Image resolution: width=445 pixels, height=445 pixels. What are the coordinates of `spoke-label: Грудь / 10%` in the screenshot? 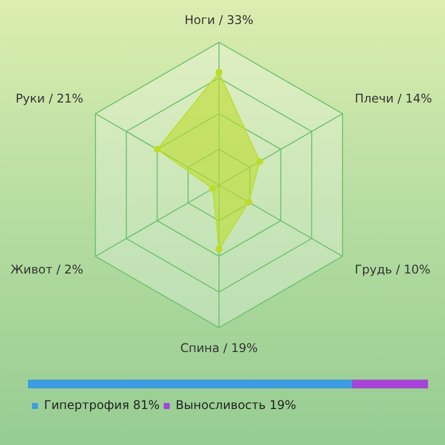 It's located at (392, 269).